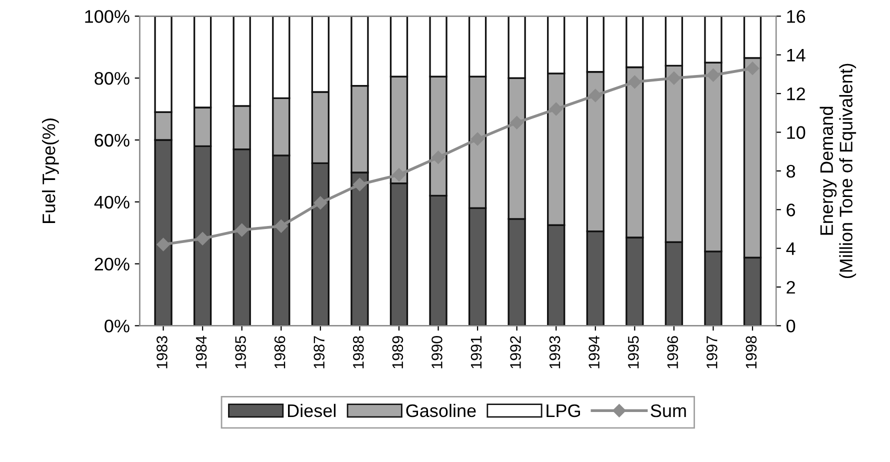 Image resolution: width=890 pixels, height=462 pixels. I want to click on legend-label: LPG, so click(563, 411).